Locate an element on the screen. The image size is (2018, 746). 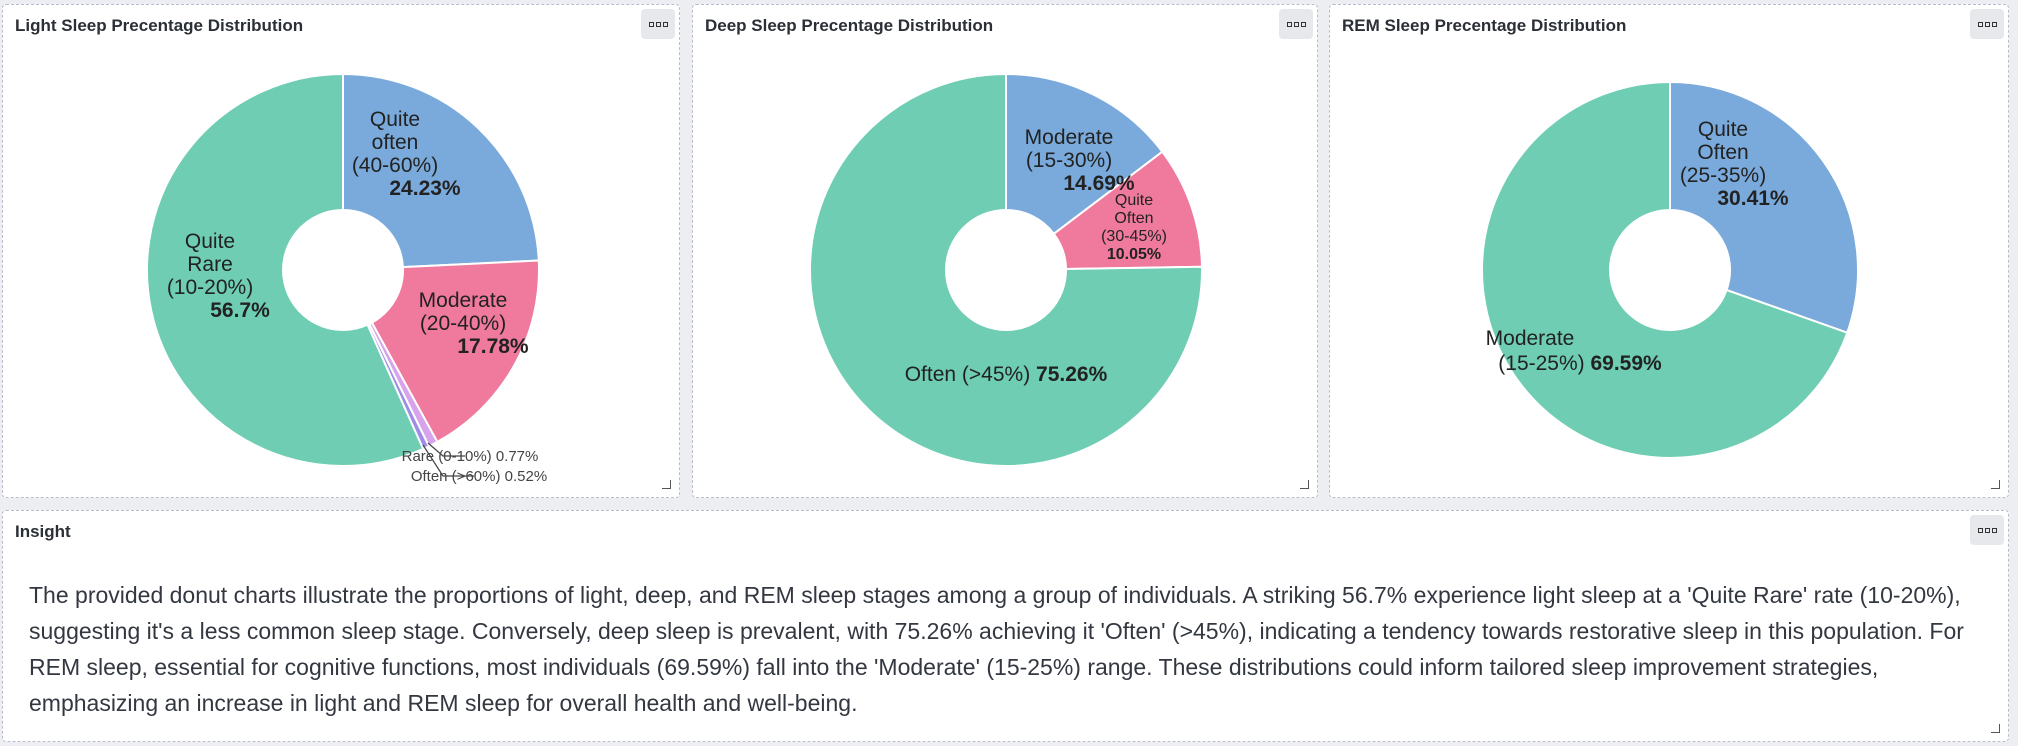
slice-data-label: Rare (0-10%) 0.77% is located at coordinates (470, 456).